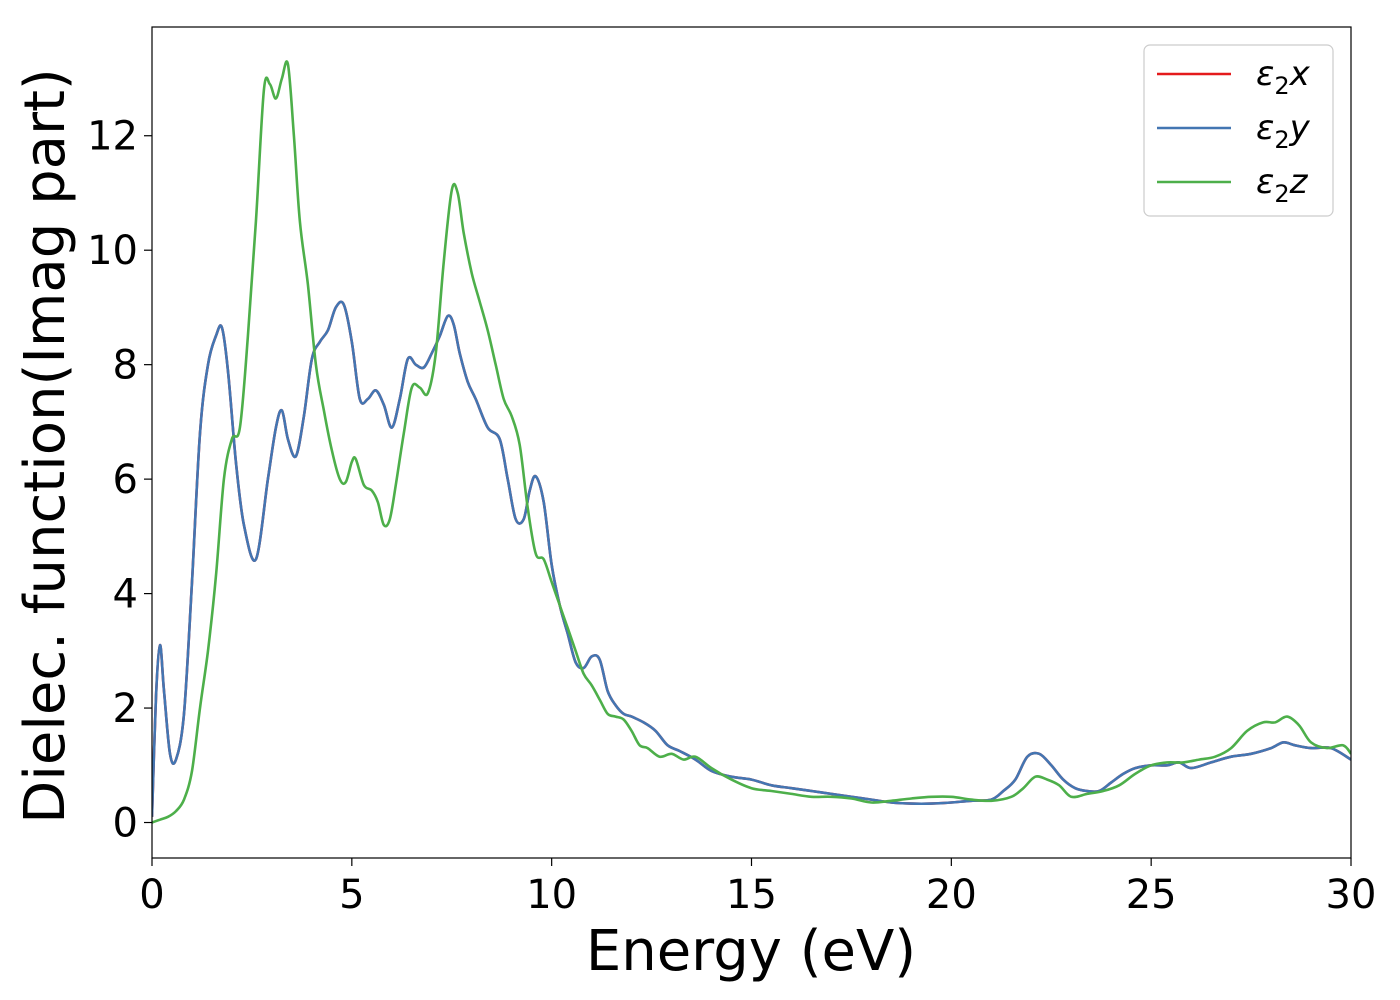 The width and height of the screenshot is (1400, 1000). Describe the element at coordinates (112, 251) in the screenshot. I see `y-tick-label: 10` at that location.